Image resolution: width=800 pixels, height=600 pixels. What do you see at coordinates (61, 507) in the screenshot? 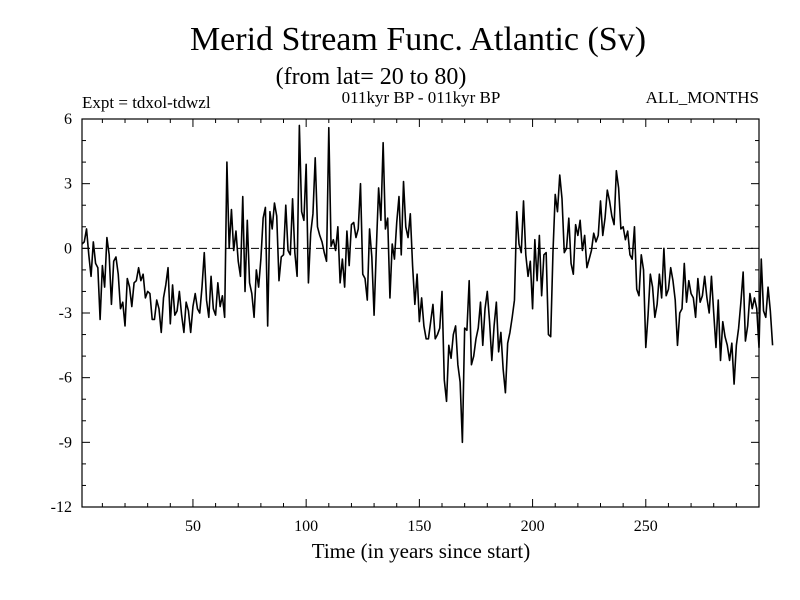
I see `y-tick-label: -12` at bounding box center [61, 507].